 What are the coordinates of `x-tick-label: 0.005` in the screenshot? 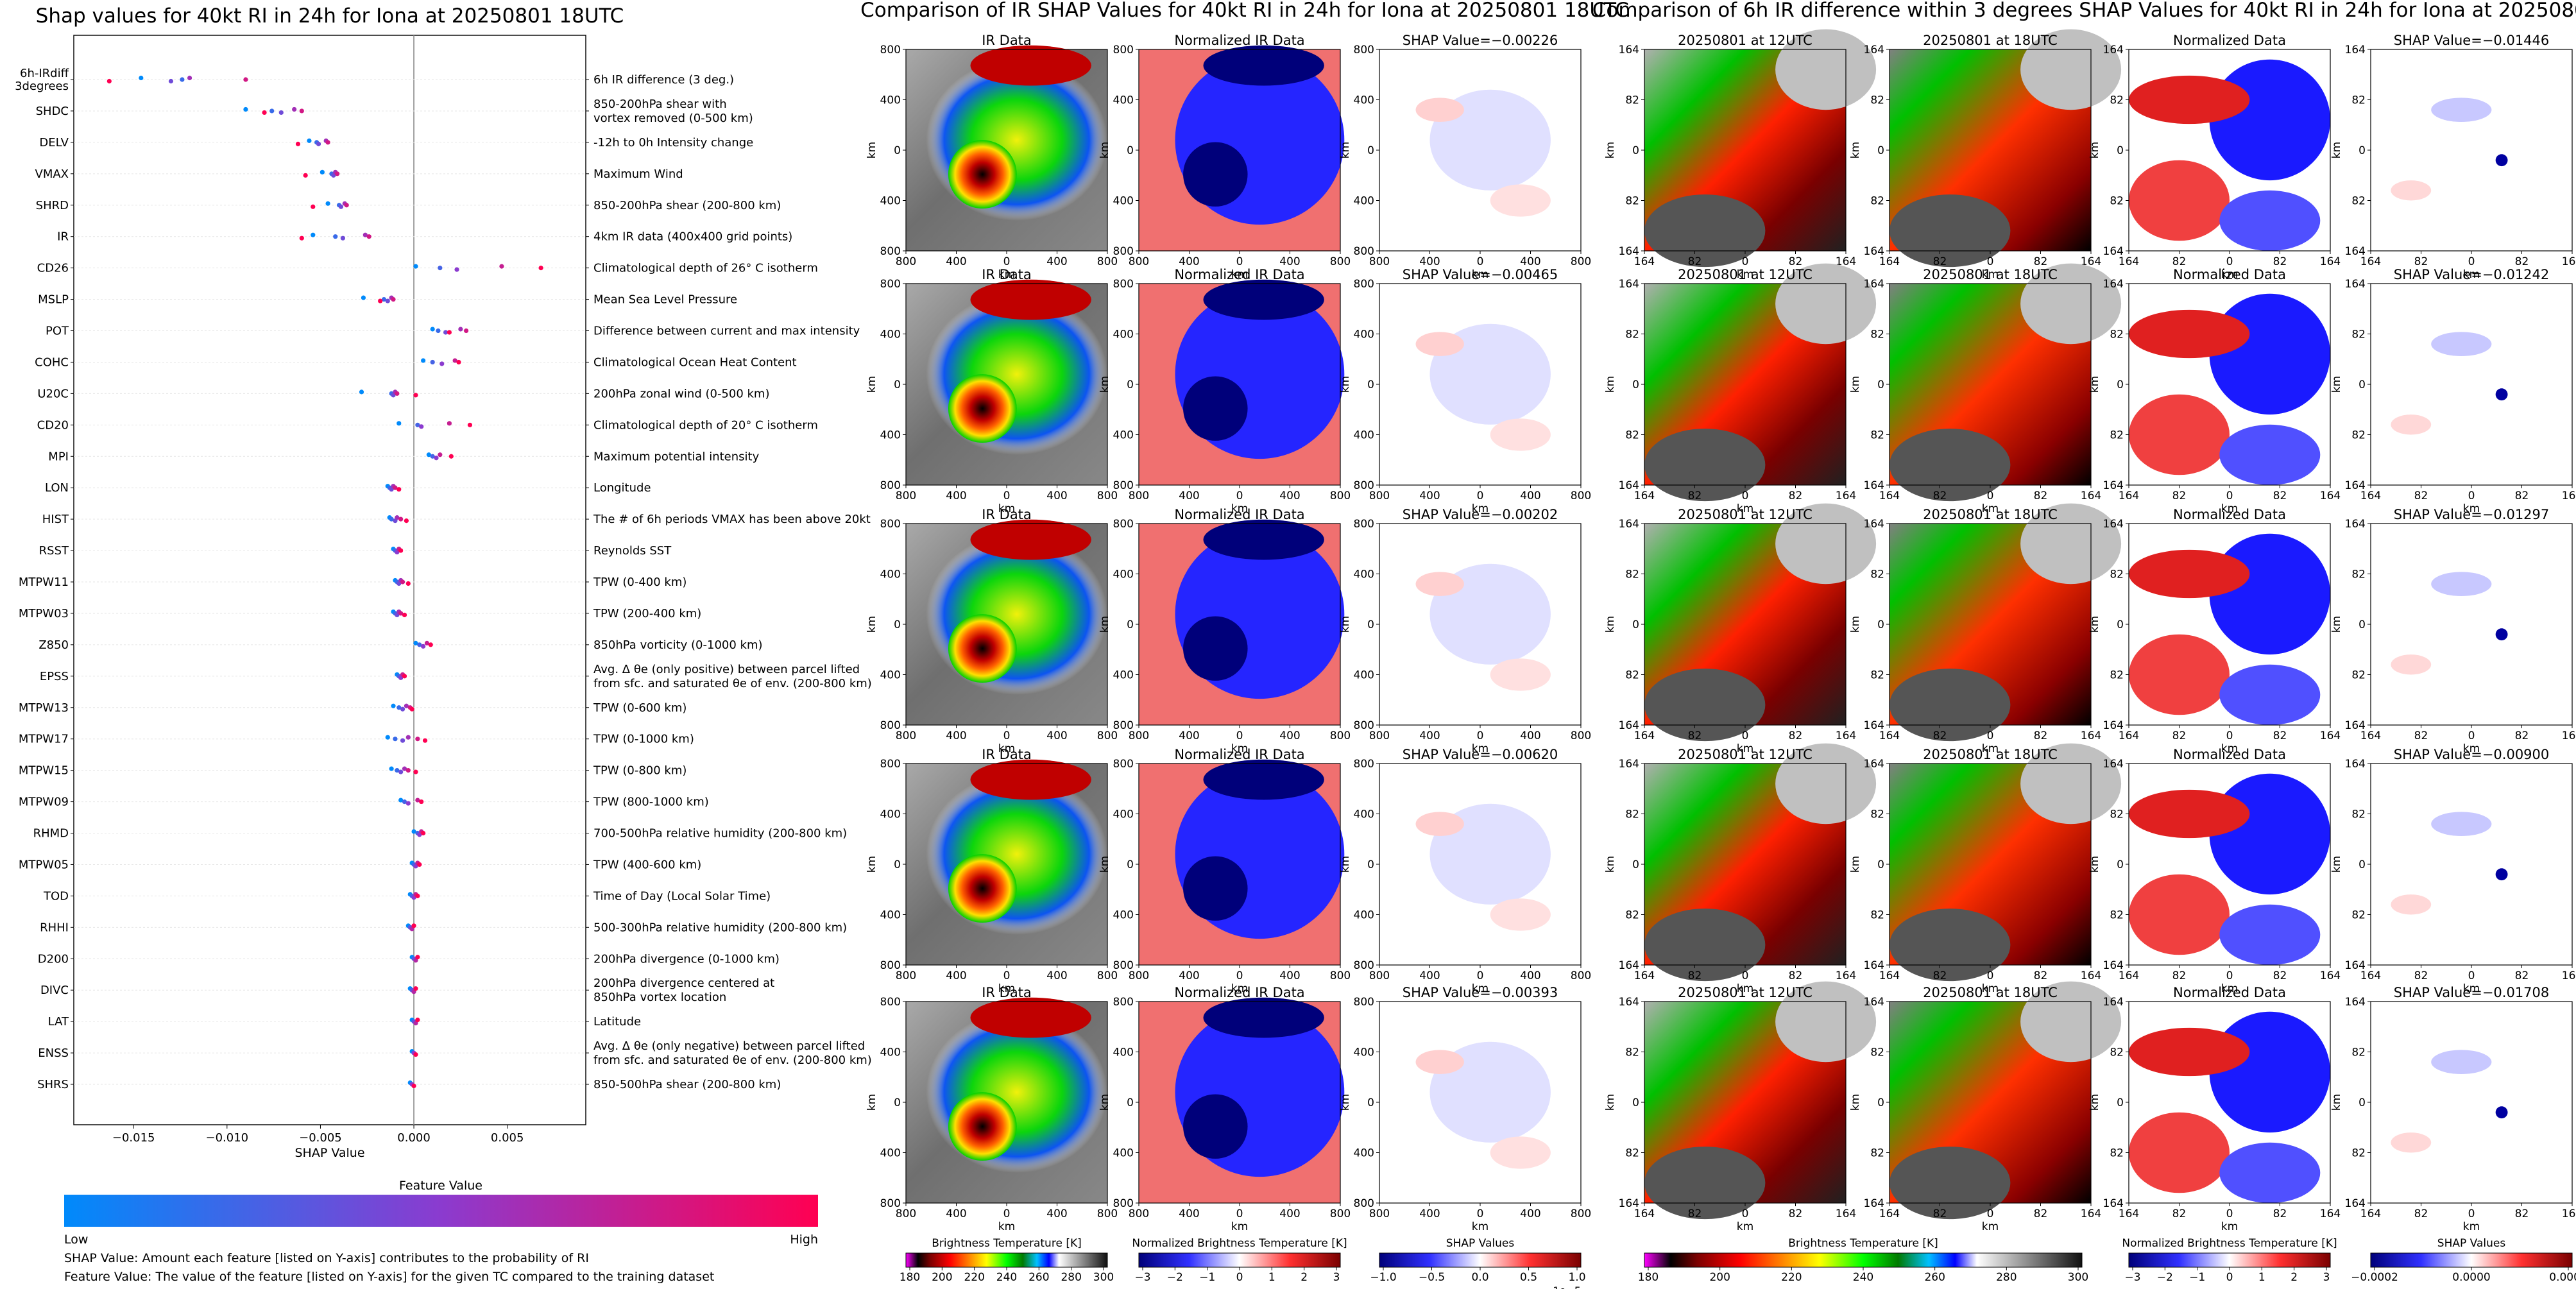 It's located at (507, 1138).